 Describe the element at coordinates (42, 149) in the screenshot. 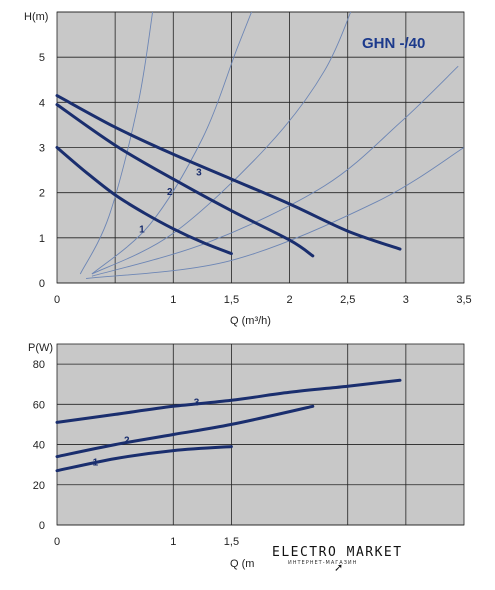

I see `head-y-tick: 3` at that location.